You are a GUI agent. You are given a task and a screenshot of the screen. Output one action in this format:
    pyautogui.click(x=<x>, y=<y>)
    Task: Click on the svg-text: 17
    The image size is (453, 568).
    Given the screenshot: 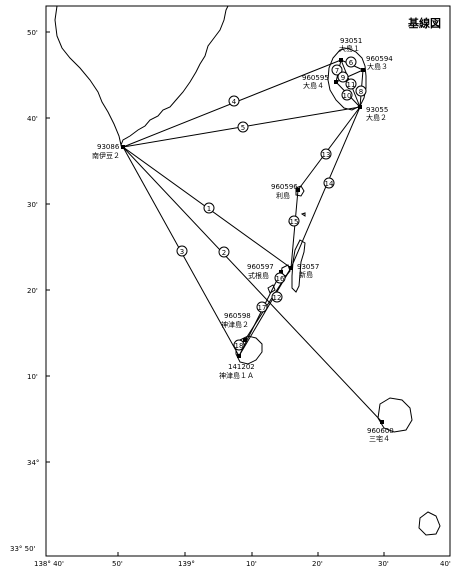 What is the action you would take?
    pyautogui.click(x=262, y=308)
    